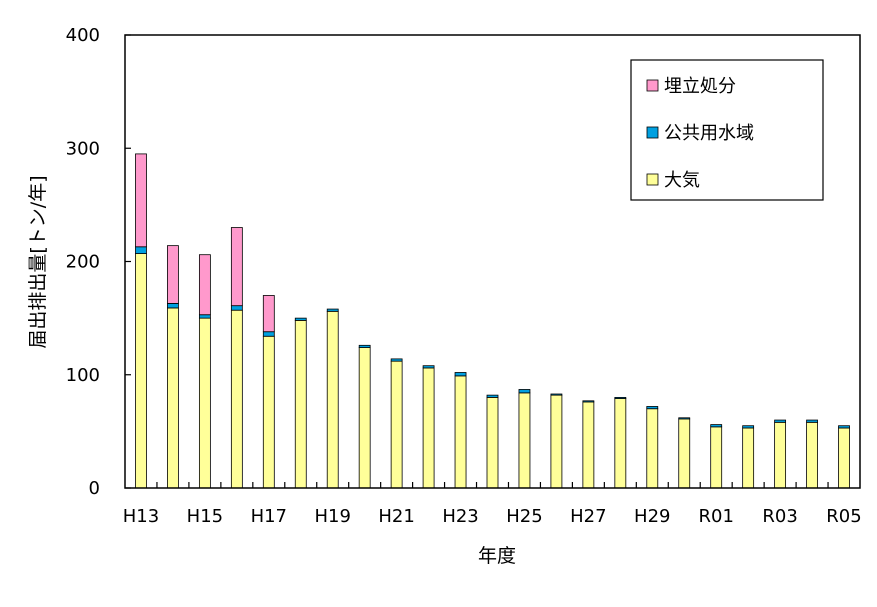  What do you see at coordinates (497, 556) in the screenshot?
I see `x-axis-title: 年度` at bounding box center [497, 556].